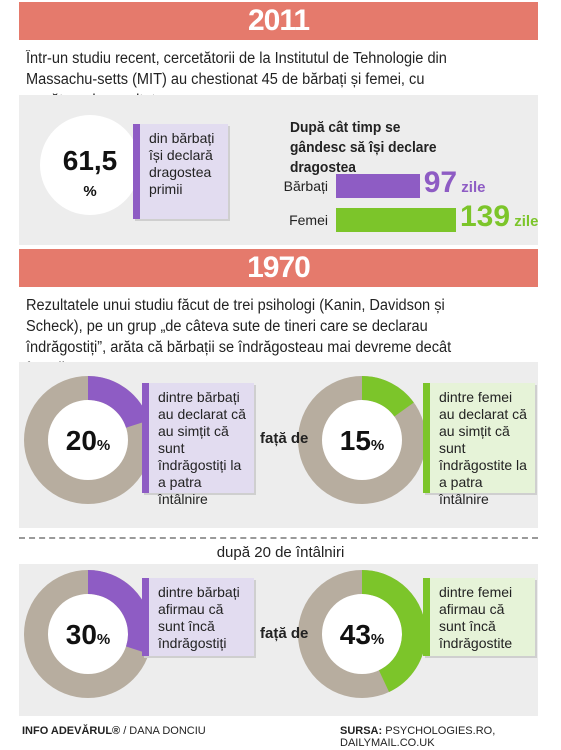 Image resolution: width=561 pixels, height=750 pixels. I want to click on footer-credit: INFO ADEVĂRUL® / DANA DONCIU, so click(114, 731).